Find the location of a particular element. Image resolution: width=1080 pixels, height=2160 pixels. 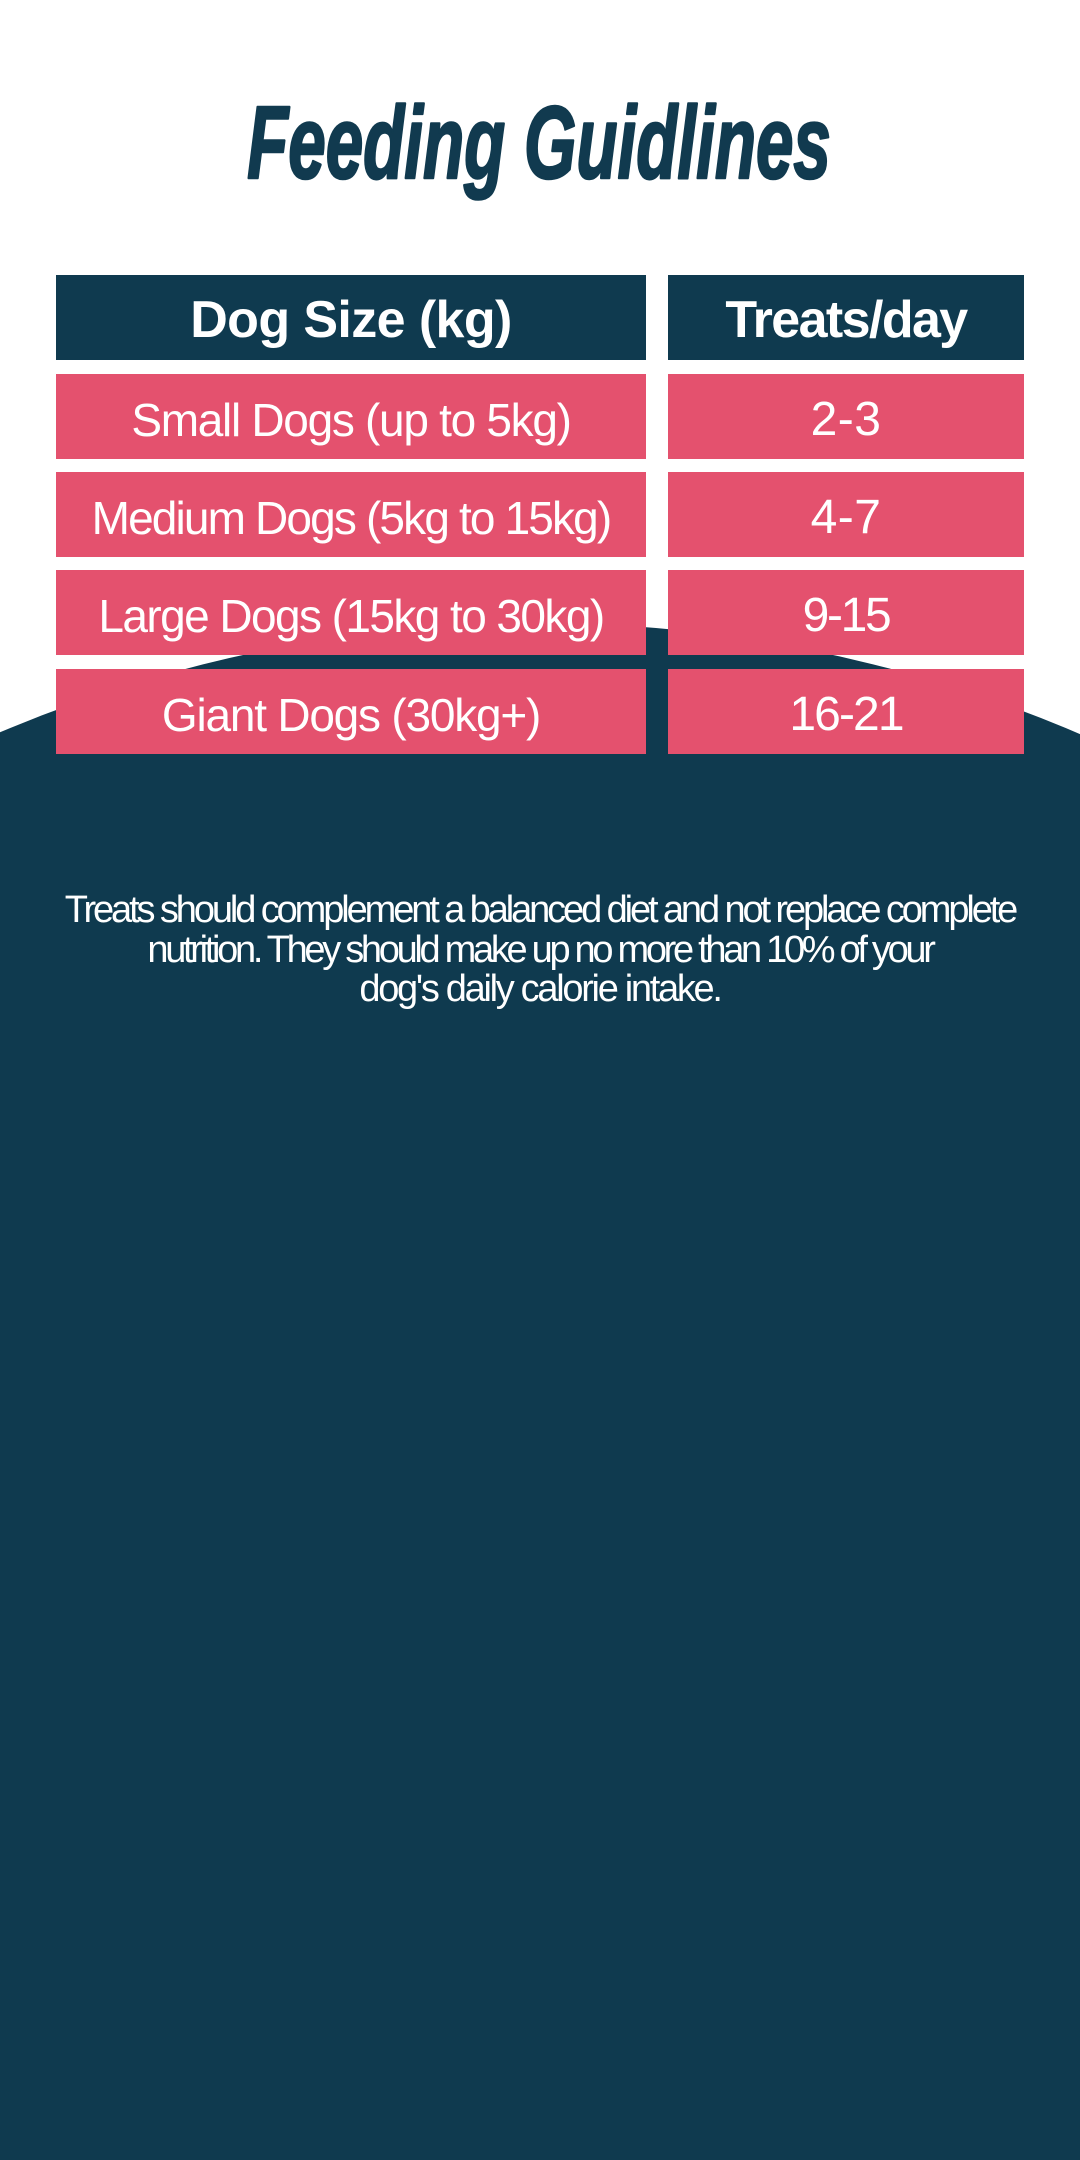

svg-text: Feeding Guidlines is located at coordinates (539, 143).